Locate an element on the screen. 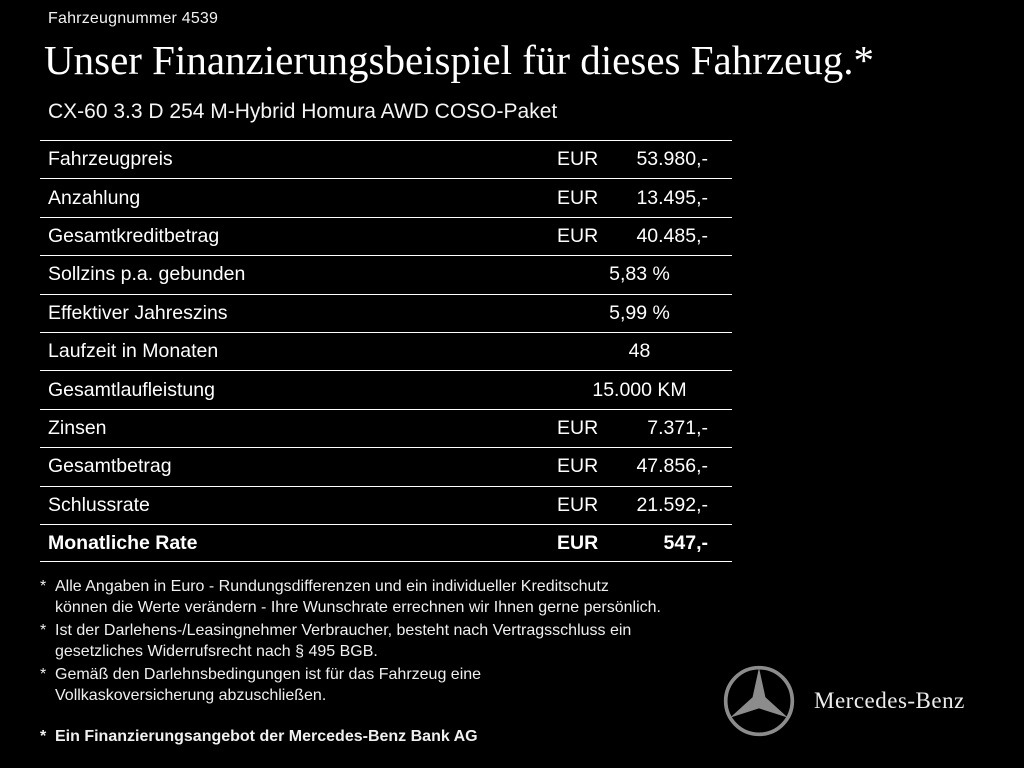  table-row-fahrzeugpreis: Fahrzeugpreis EUR 53.980,- is located at coordinates (386, 159).